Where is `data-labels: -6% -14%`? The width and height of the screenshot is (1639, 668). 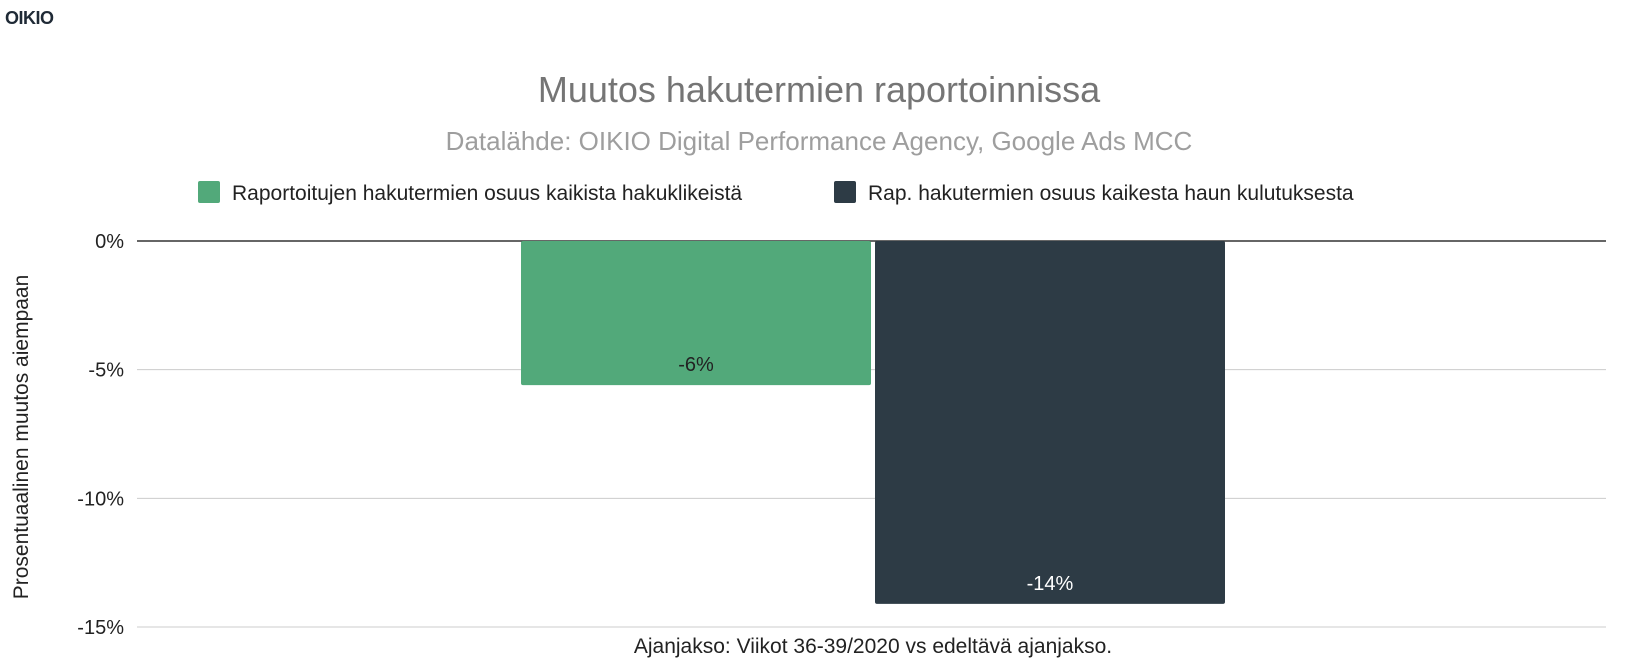
data-labels: -6% -14% is located at coordinates (875, 474).